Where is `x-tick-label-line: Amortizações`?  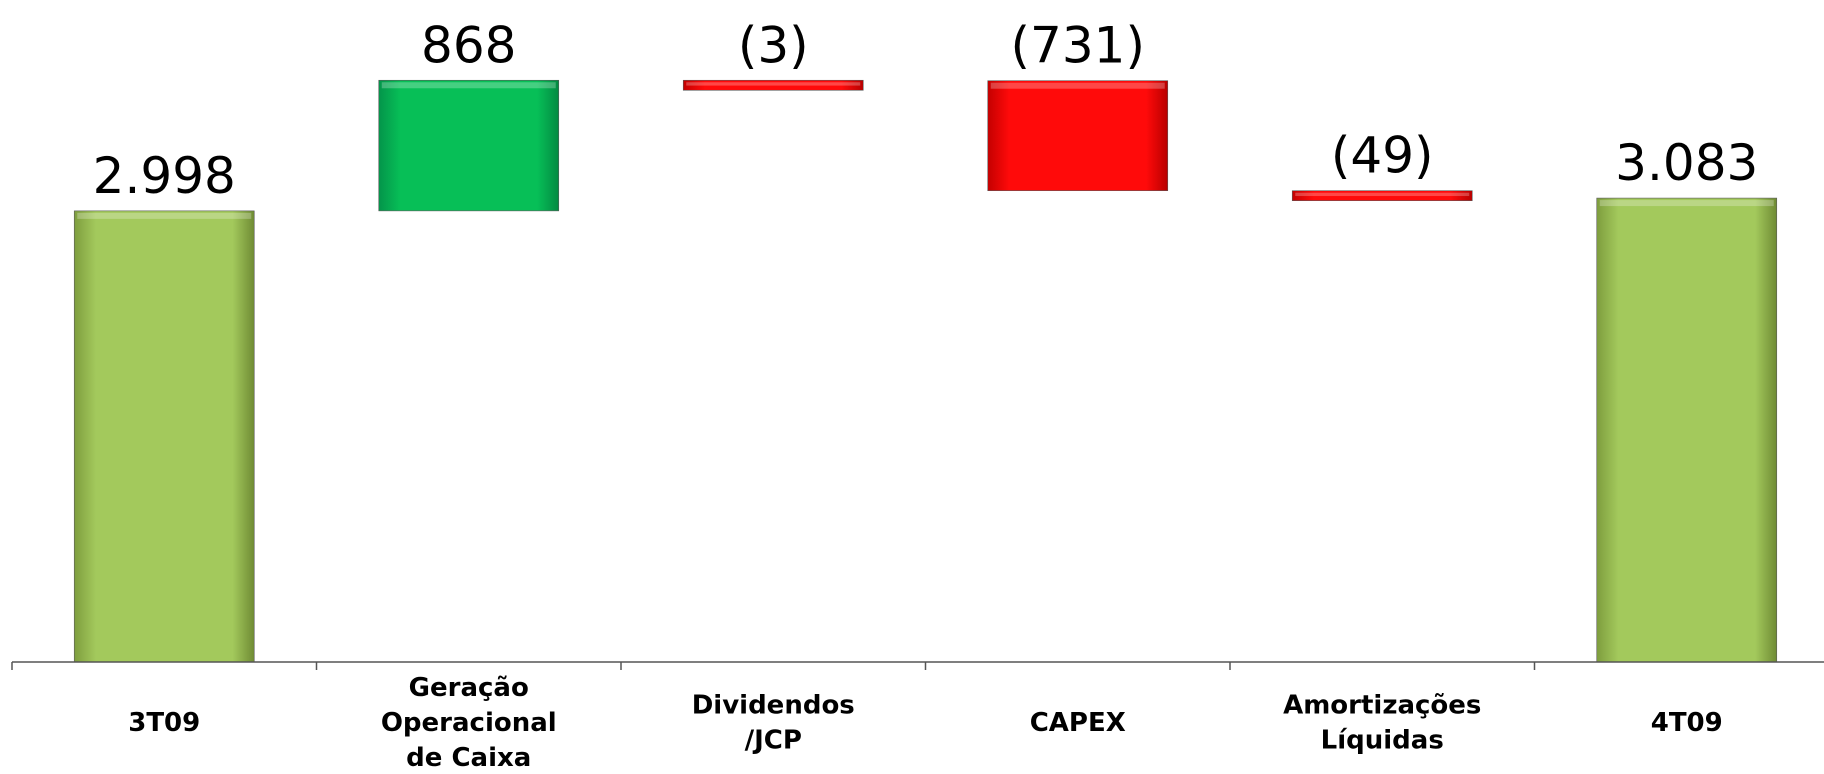
x-tick-label-line: Amortizações is located at coordinates (1382, 706).